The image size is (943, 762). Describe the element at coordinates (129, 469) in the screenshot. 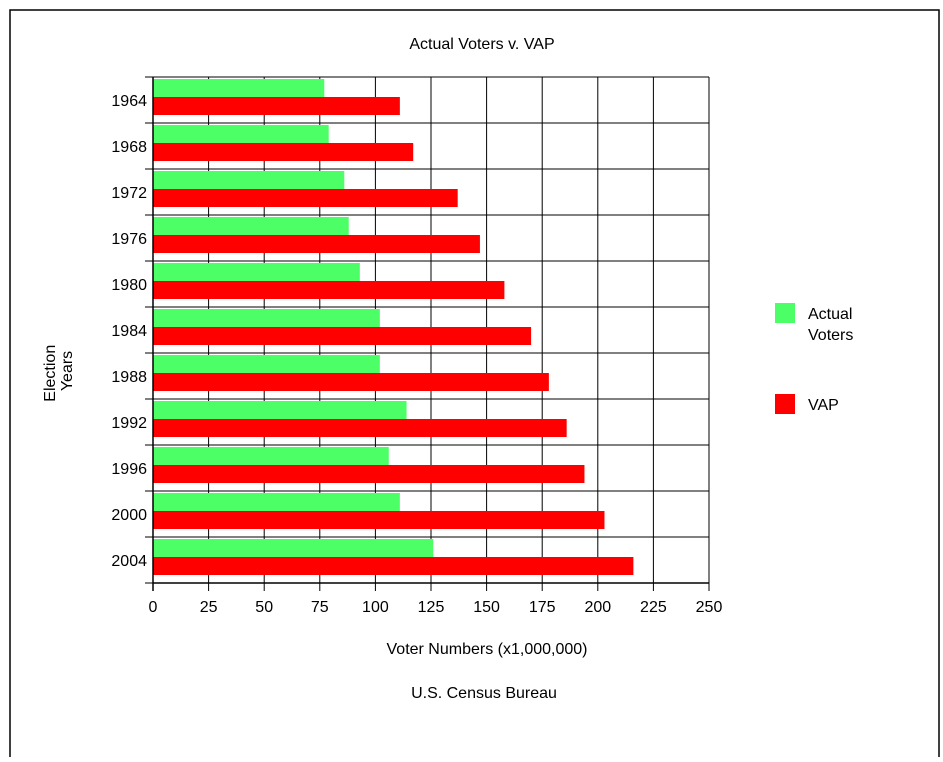

I see `y-tick-label: 1996` at that location.